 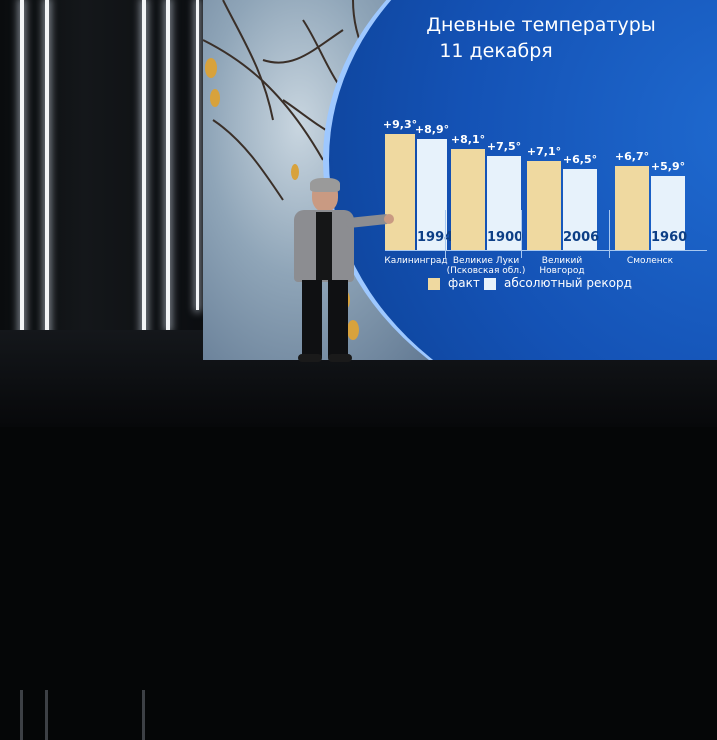 I want to click on legend-label-fact: факт, so click(x=464, y=283).